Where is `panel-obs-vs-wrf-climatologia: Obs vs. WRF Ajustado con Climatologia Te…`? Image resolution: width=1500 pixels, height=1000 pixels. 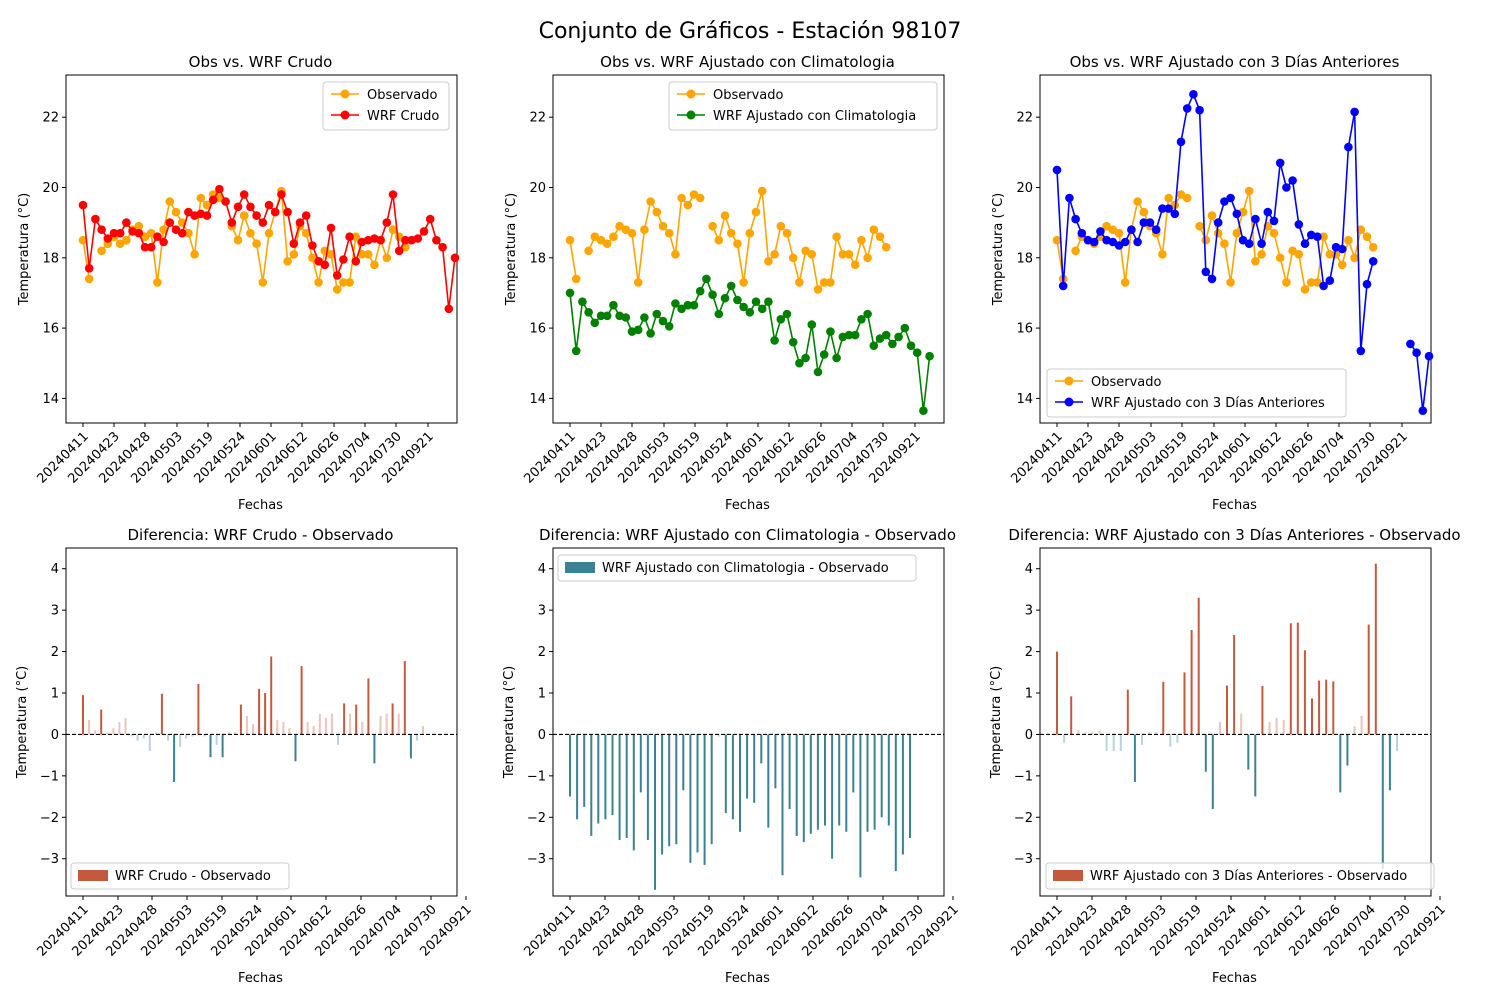 panel-obs-vs-wrf-climatologia: Obs vs. WRF Ajustado con Climatologia Te… is located at coordinates (724, 283).